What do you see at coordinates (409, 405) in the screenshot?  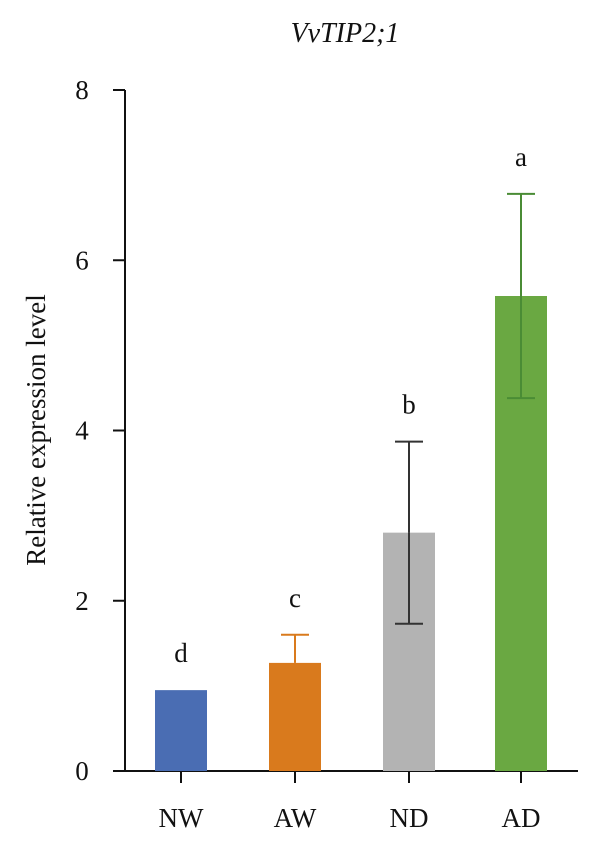 I see `significance-label-nd: b` at bounding box center [409, 405].